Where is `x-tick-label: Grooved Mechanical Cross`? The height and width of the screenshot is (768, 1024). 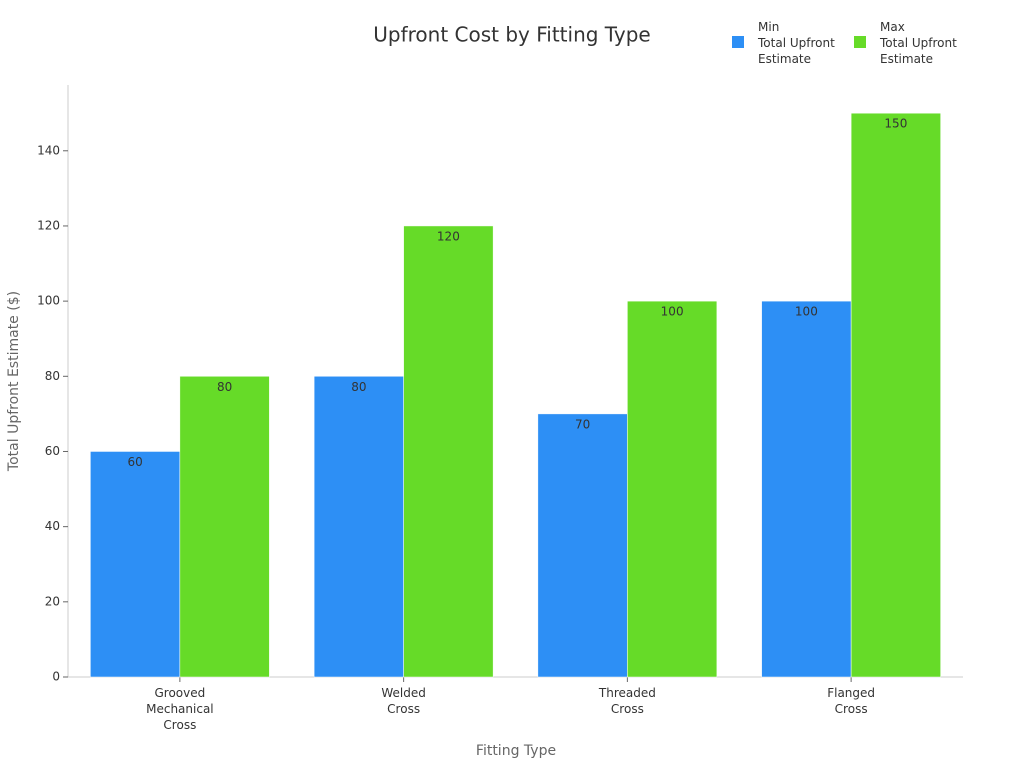
x-tick-label: Grooved Mechanical Cross is located at coordinates (180, 709).